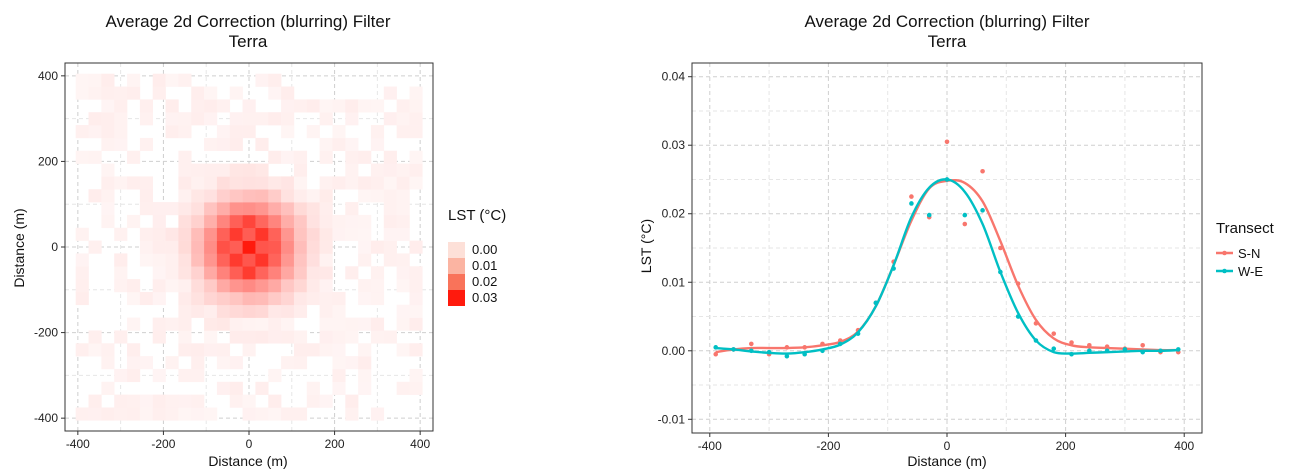 The width and height of the screenshot is (1300, 472). I want to click on line-chart-y-axis-label: LST (°C), so click(646, 246).